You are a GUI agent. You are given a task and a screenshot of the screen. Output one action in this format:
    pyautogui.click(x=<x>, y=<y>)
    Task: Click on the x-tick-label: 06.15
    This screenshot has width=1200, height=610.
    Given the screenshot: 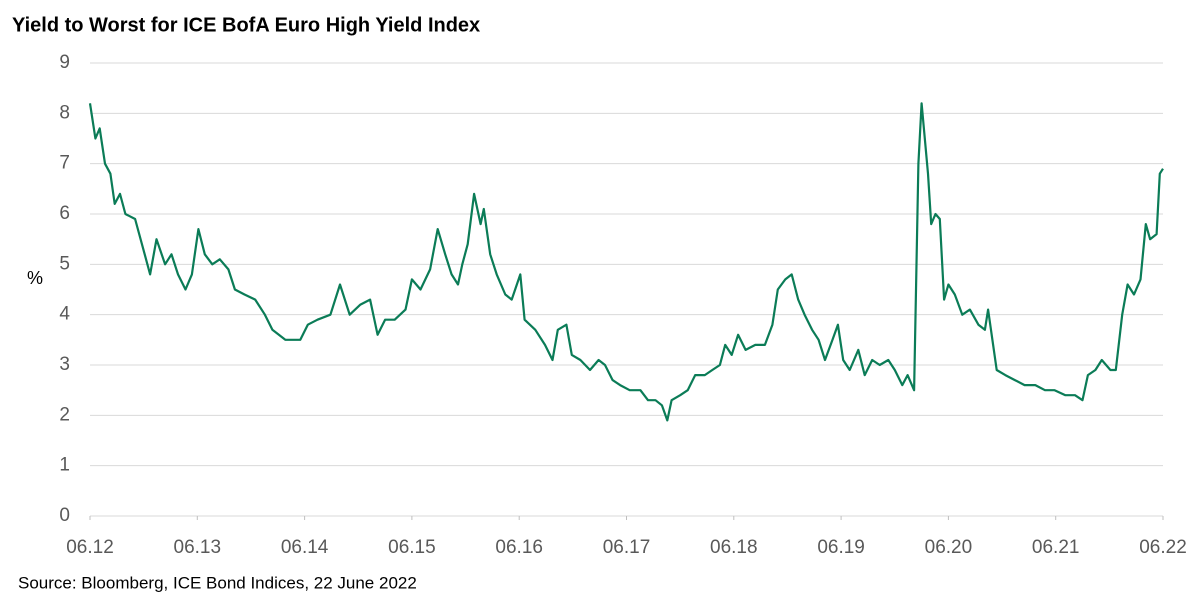 What is the action you would take?
    pyautogui.click(x=412, y=547)
    